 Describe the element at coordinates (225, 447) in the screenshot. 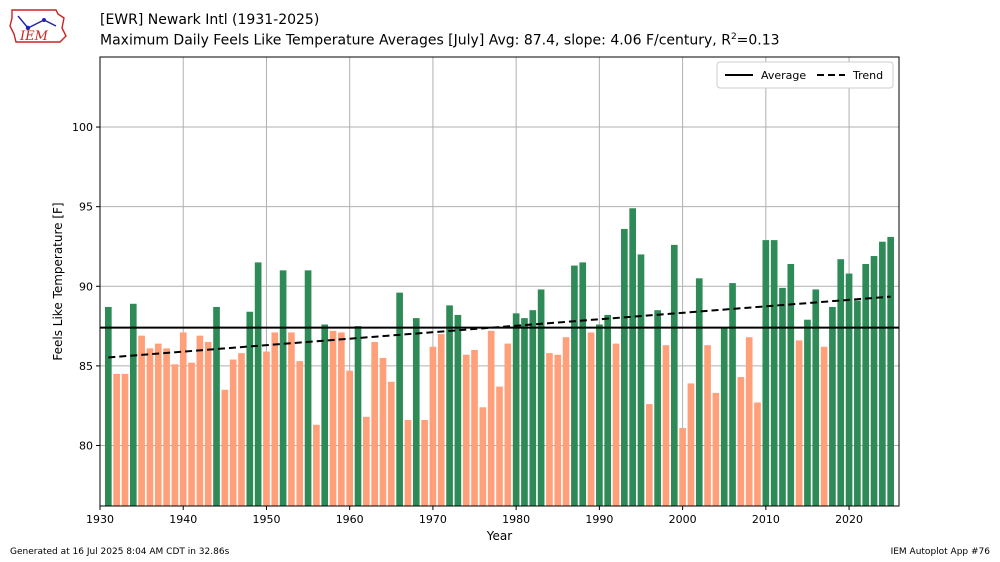

I see `bar-1945` at that location.